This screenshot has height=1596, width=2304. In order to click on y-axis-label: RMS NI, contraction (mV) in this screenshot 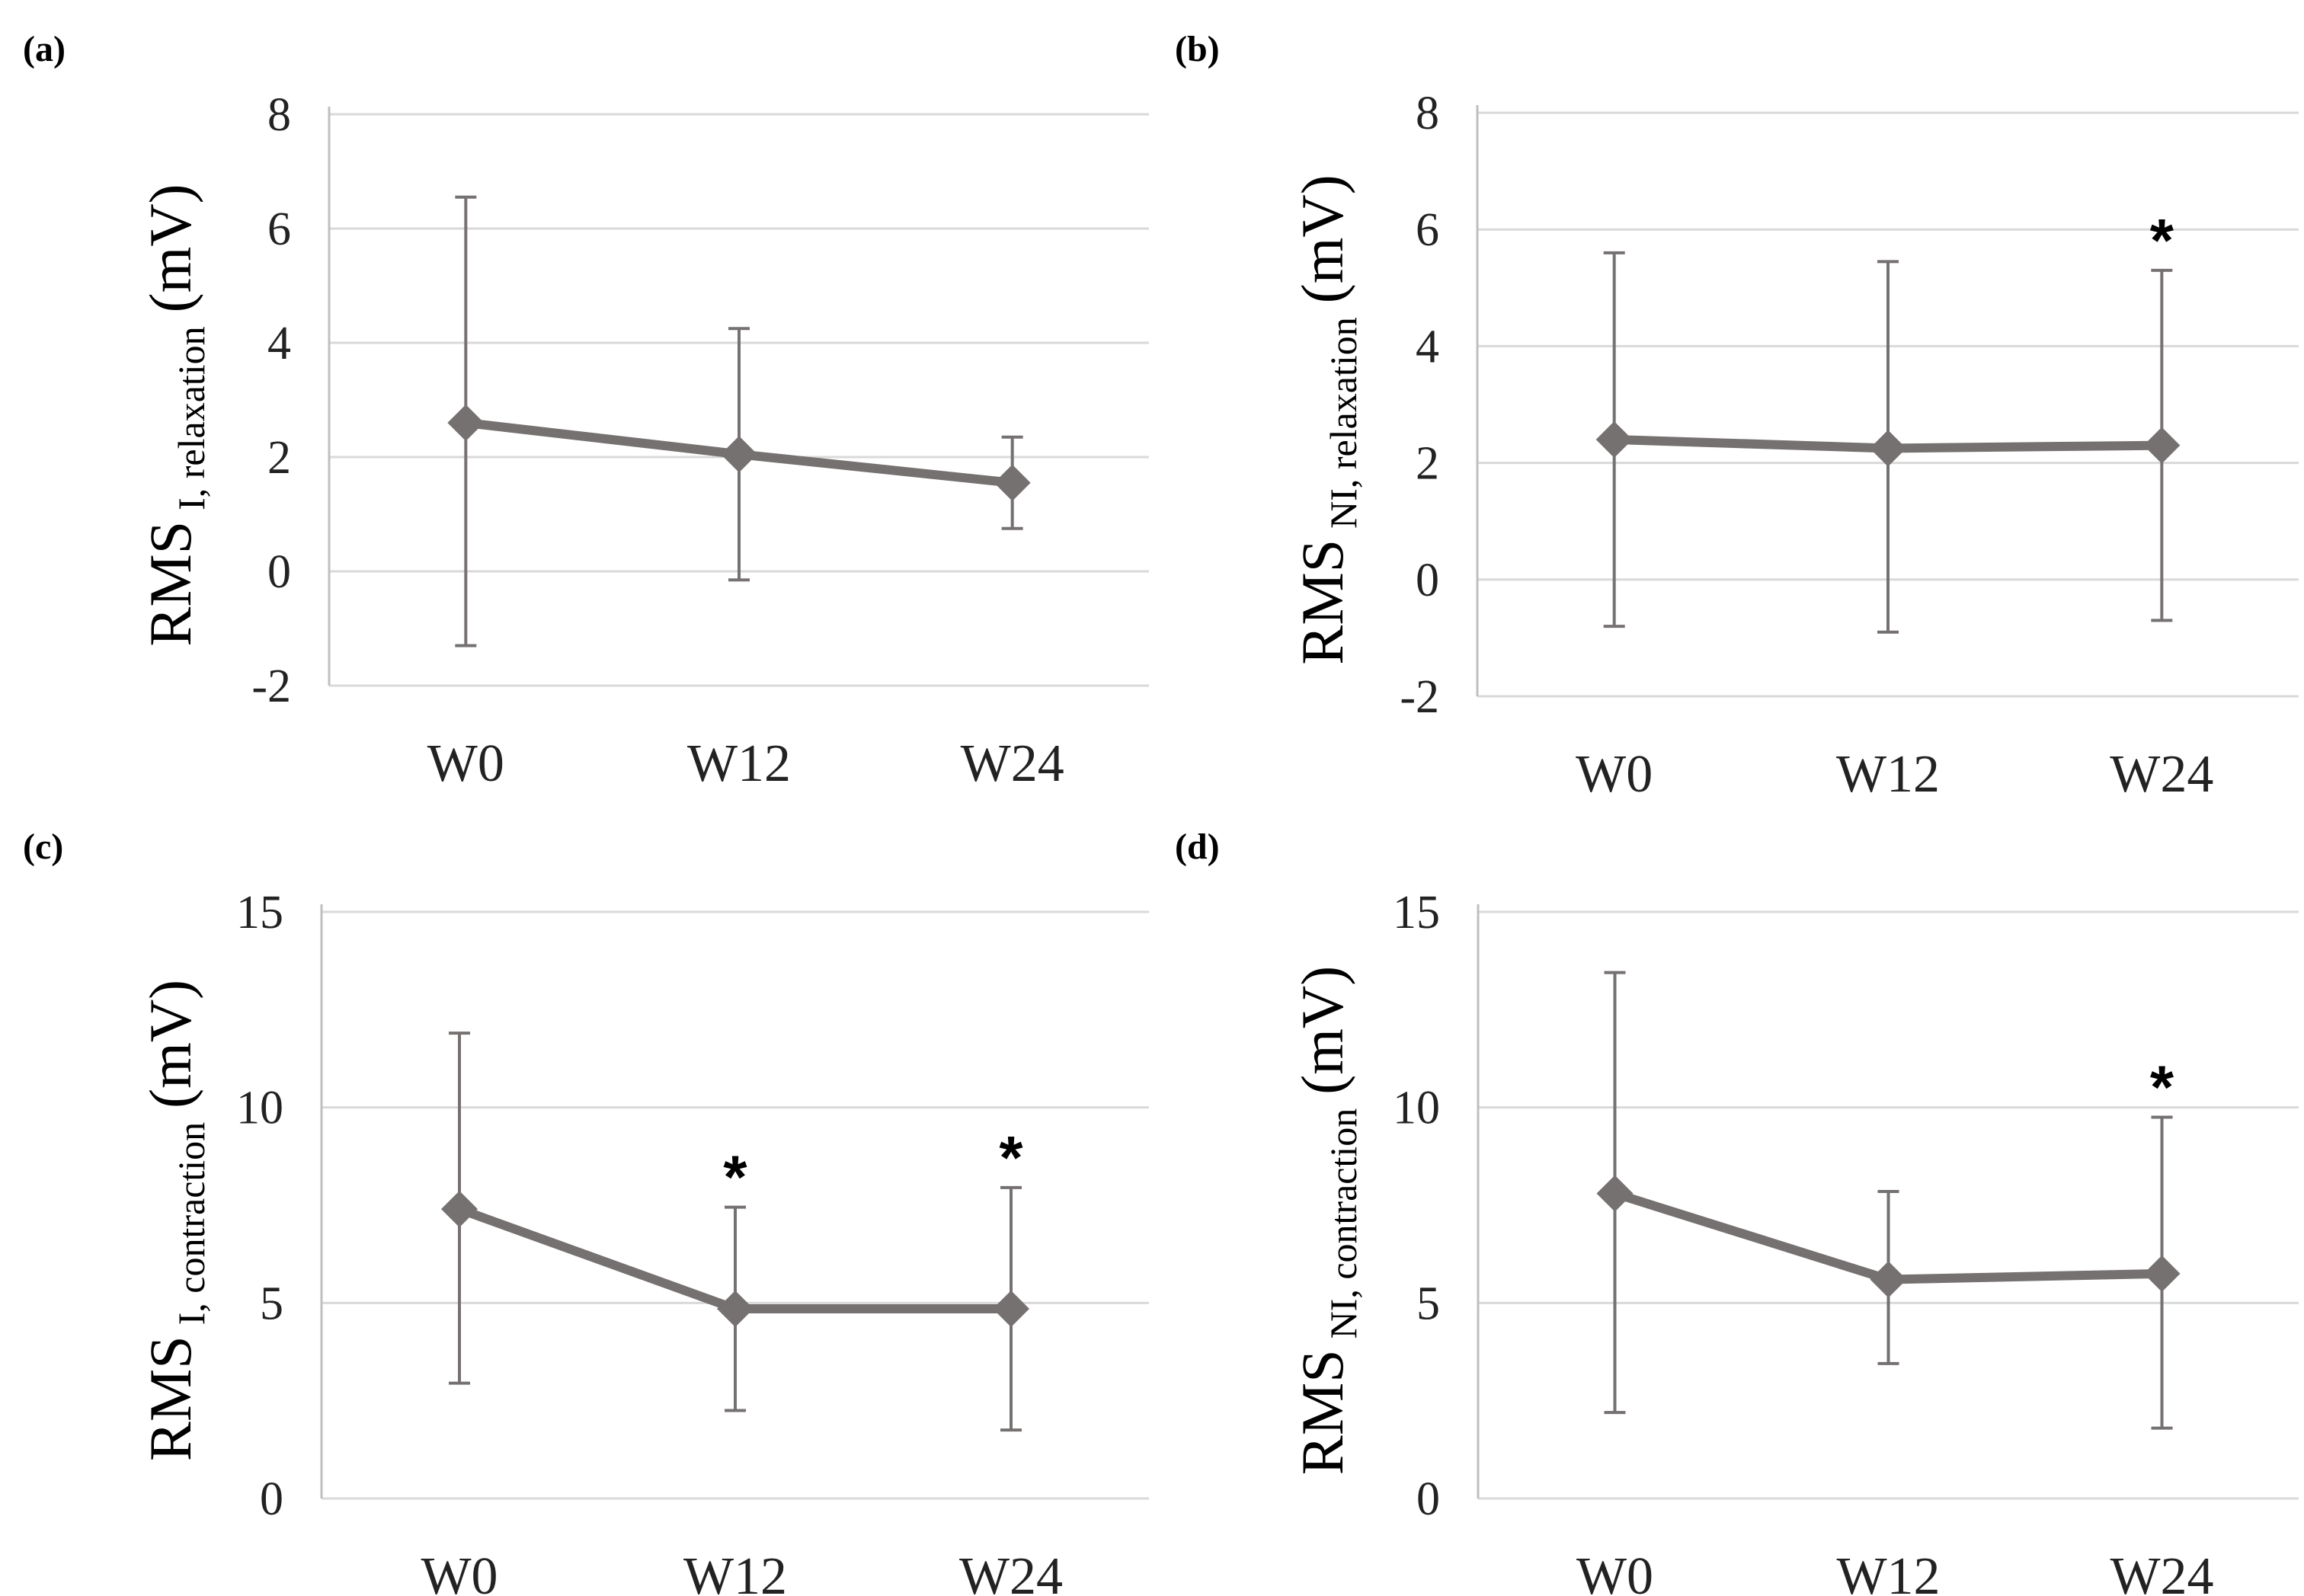, I will do `click(1327, 1220)`.